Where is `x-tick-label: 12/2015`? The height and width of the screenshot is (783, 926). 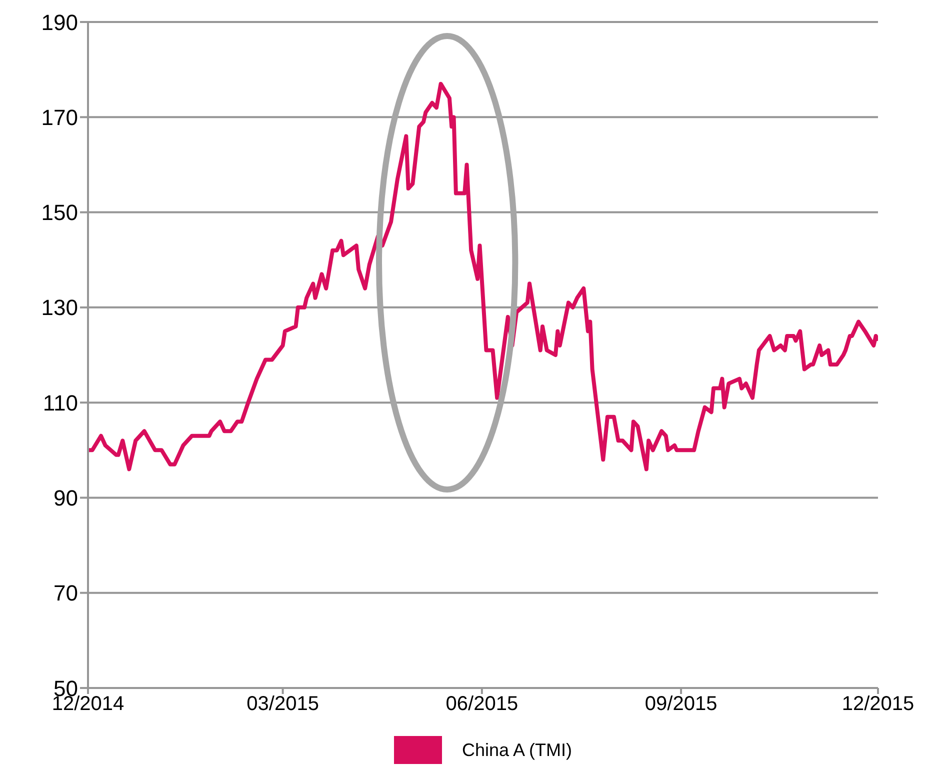
x-tick-label: 12/2015 is located at coordinates (878, 704).